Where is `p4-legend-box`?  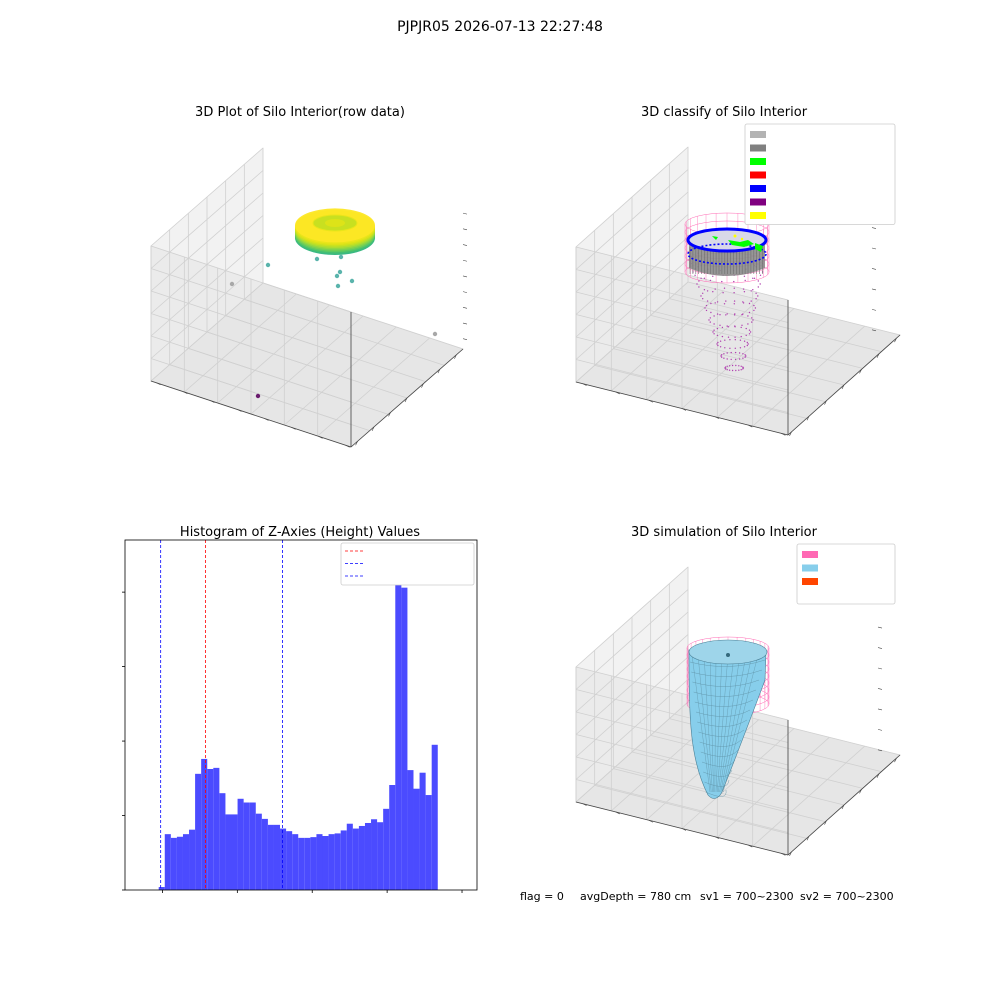 p4-legend-box is located at coordinates (846, 574).